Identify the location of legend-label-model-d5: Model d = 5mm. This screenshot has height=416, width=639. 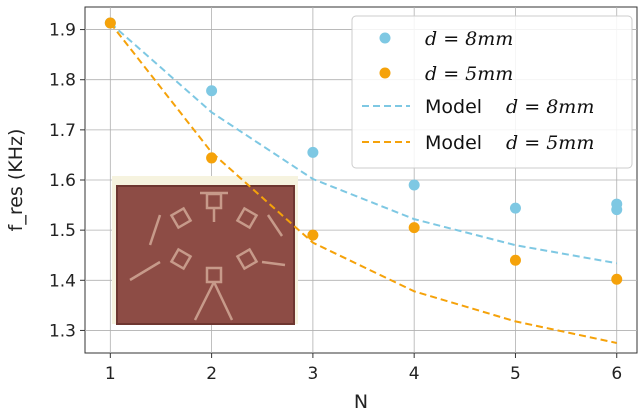
(509, 143).